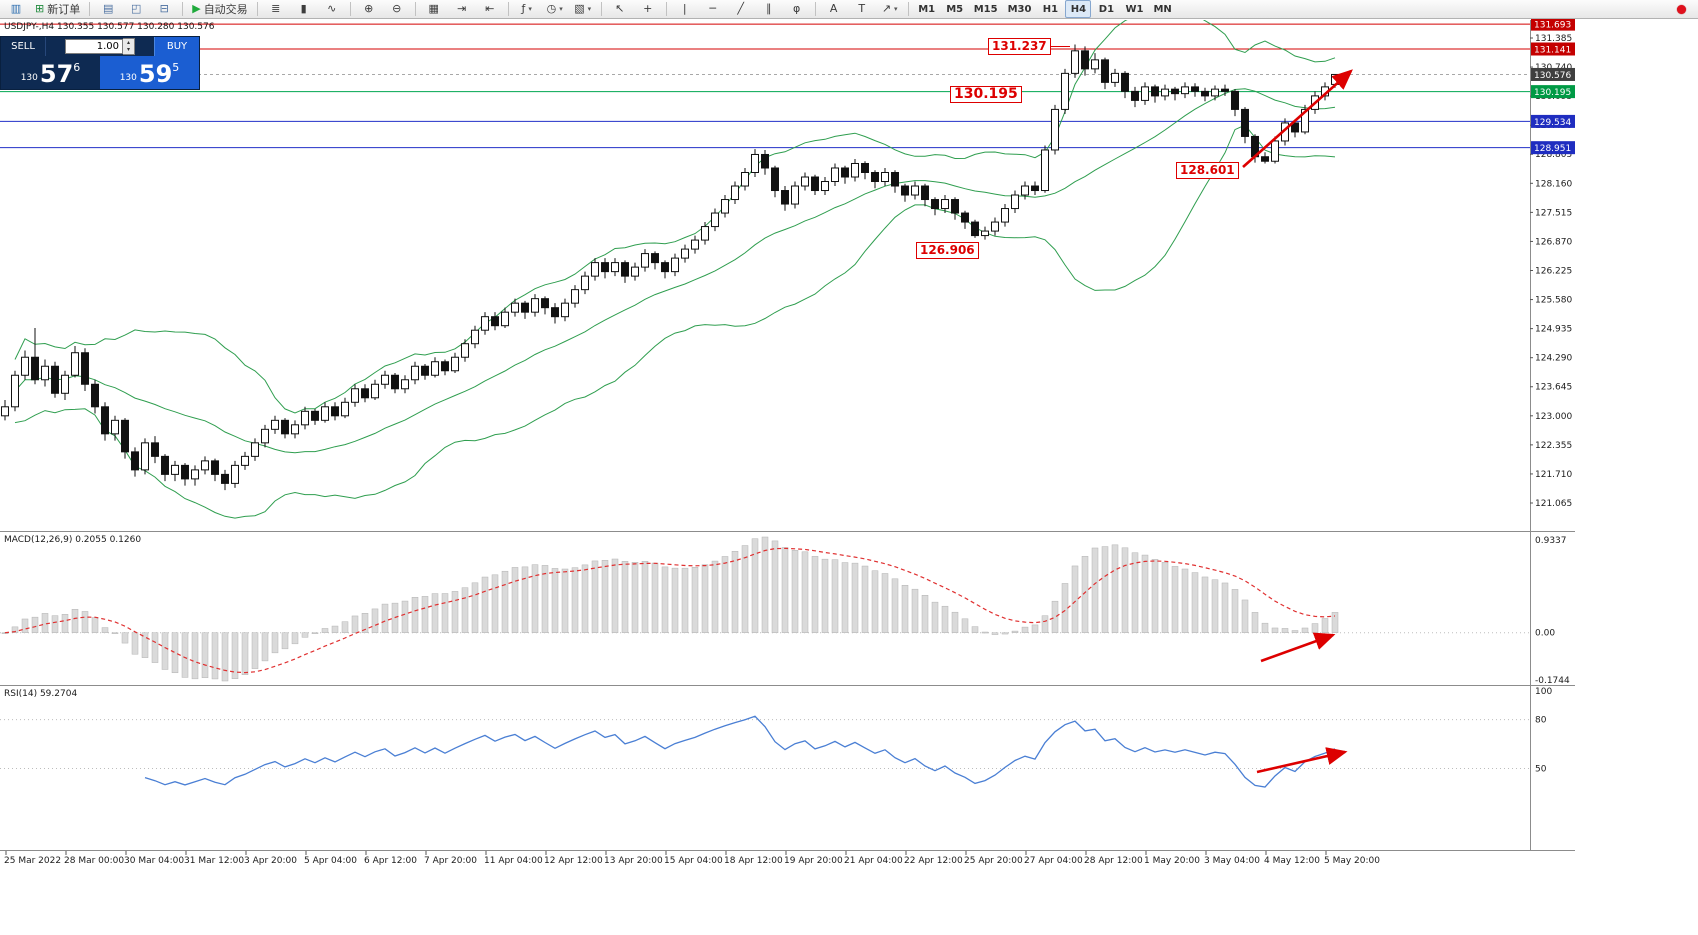 The image size is (1698, 935). I want to click on svg-text: 4 May 12:00, so click(1292, 861).